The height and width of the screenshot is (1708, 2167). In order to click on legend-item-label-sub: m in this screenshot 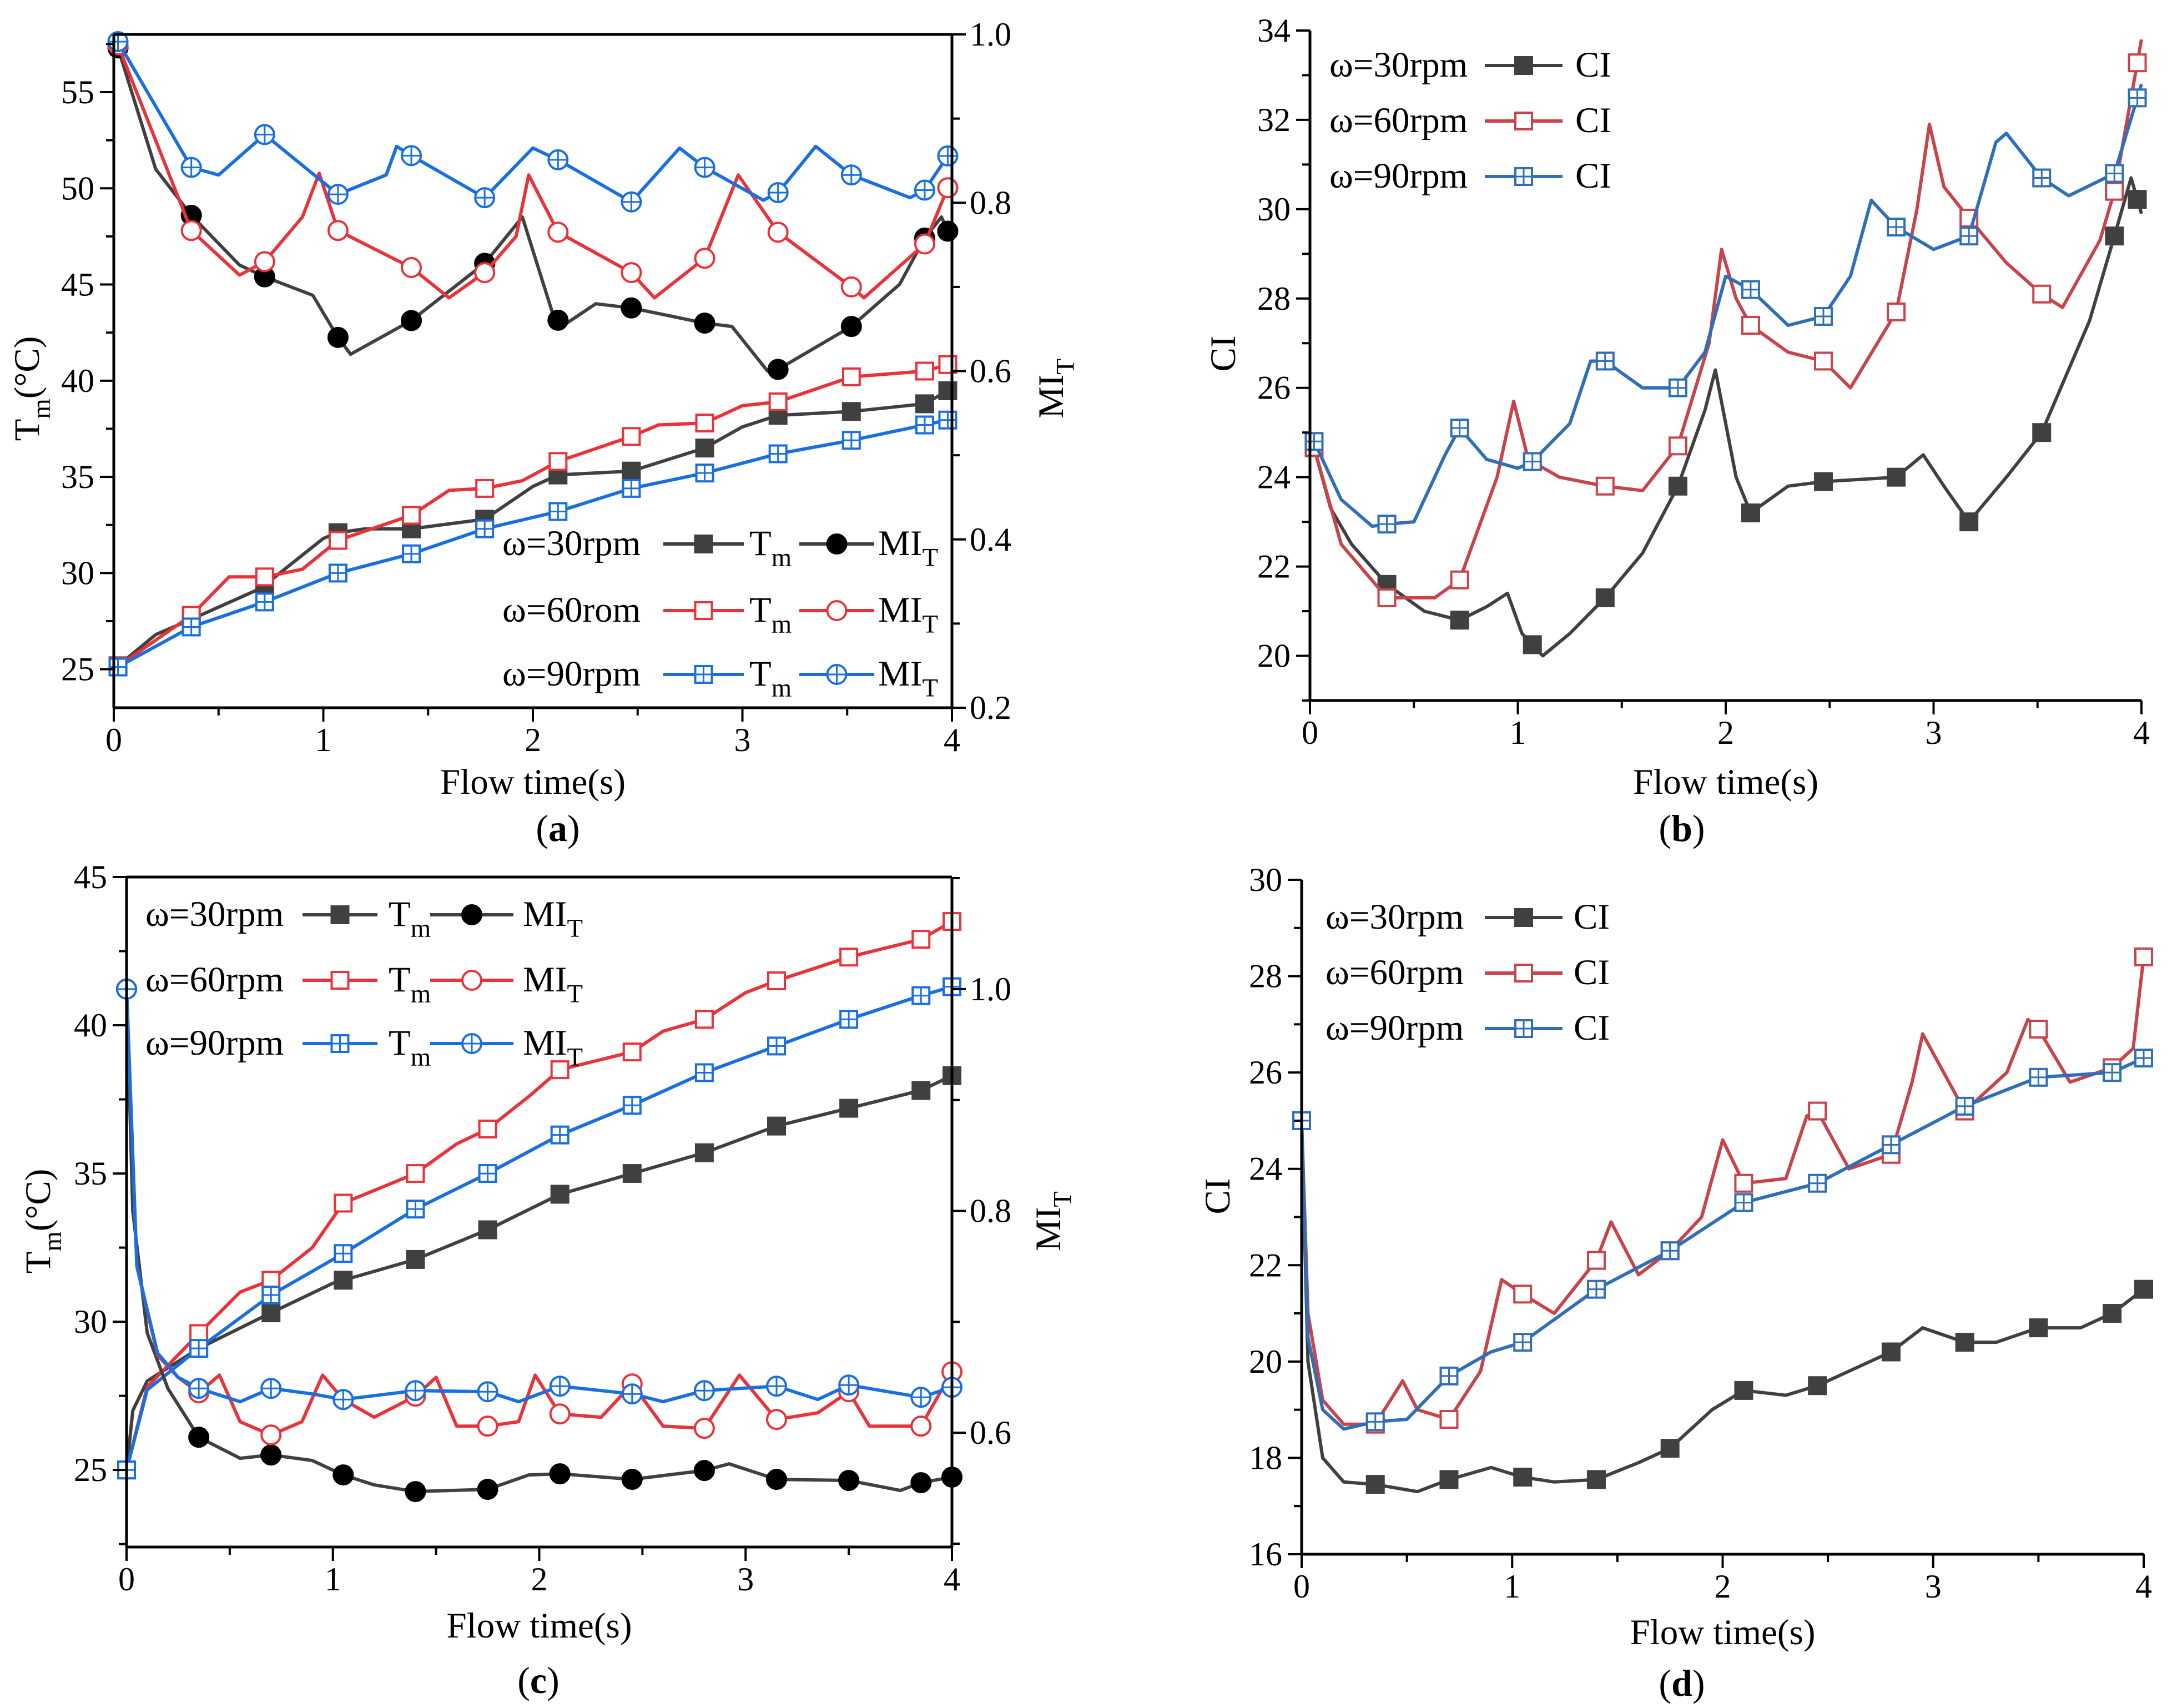, I will do `click(421, 1057)`.